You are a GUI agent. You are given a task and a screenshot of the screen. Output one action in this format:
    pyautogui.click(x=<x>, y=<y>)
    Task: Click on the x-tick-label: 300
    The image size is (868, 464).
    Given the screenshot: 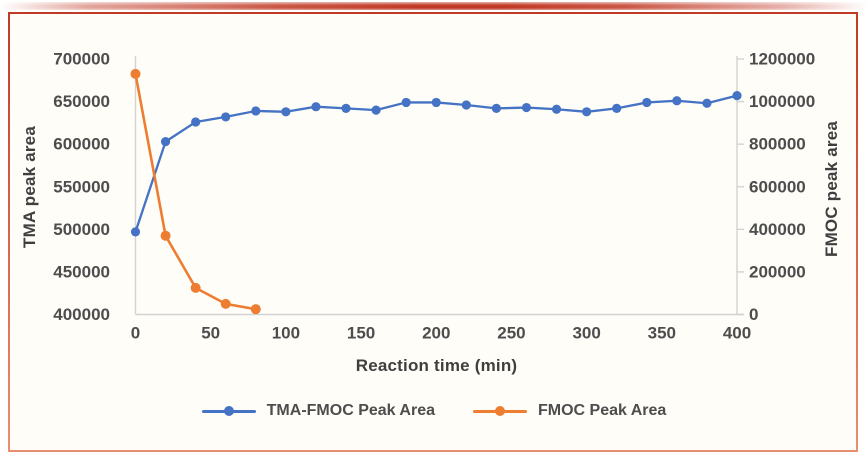 What is the action you would take?
    pyautogui.click(x=586, y=333)
    